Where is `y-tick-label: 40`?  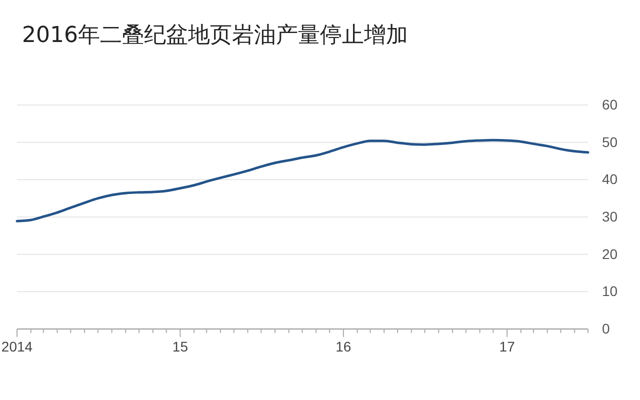
y-tick-label: 40 is located at coordinates (610, 179).